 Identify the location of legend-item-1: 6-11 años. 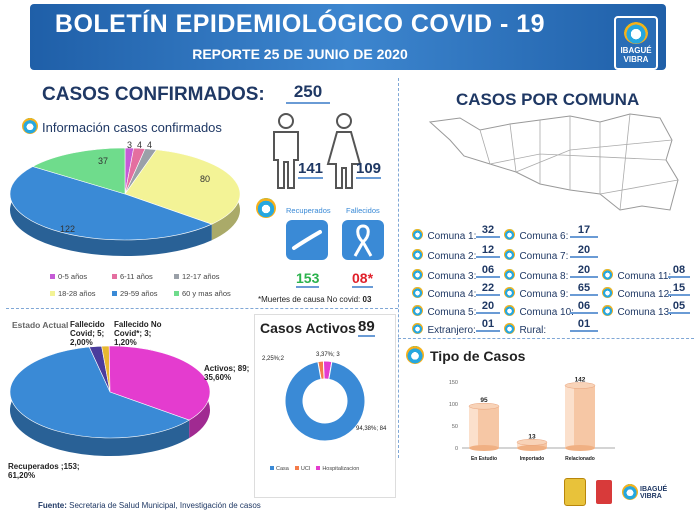
(143, 276).